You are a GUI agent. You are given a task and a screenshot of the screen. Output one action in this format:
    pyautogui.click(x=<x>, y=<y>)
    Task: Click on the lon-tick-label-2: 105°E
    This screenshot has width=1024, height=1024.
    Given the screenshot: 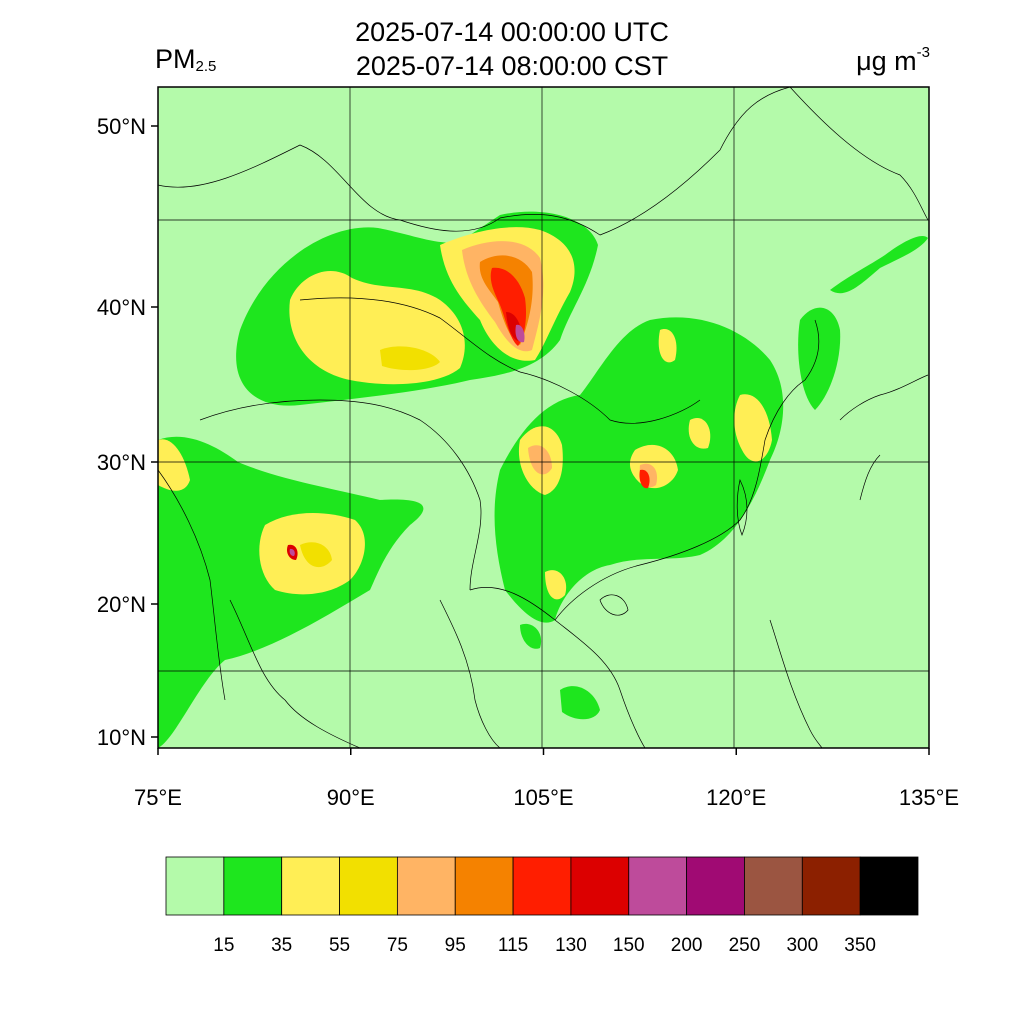 What is the action you would take?
    pyautogui.click(x=543, y=797)
    